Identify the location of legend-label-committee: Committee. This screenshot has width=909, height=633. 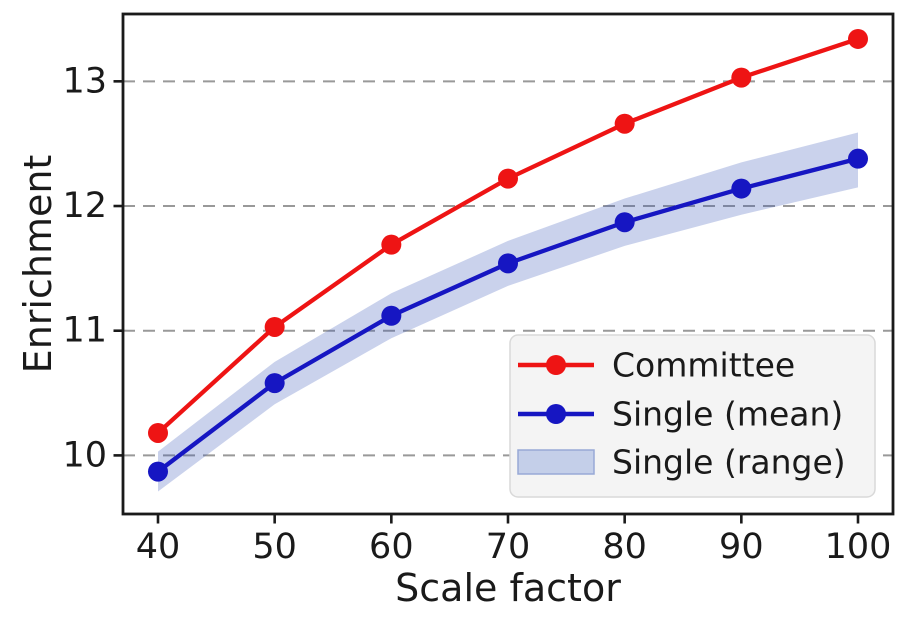
(703, 365).